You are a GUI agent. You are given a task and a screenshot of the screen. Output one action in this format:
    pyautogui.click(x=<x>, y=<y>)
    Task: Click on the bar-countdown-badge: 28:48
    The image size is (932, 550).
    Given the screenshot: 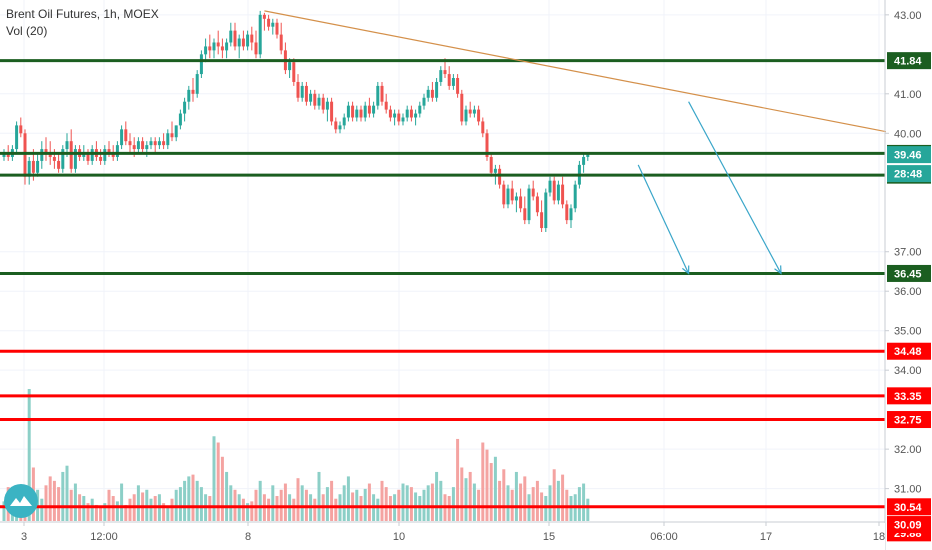 What is the action you would take?
    pyautogui.click(x=908, y=175)
    